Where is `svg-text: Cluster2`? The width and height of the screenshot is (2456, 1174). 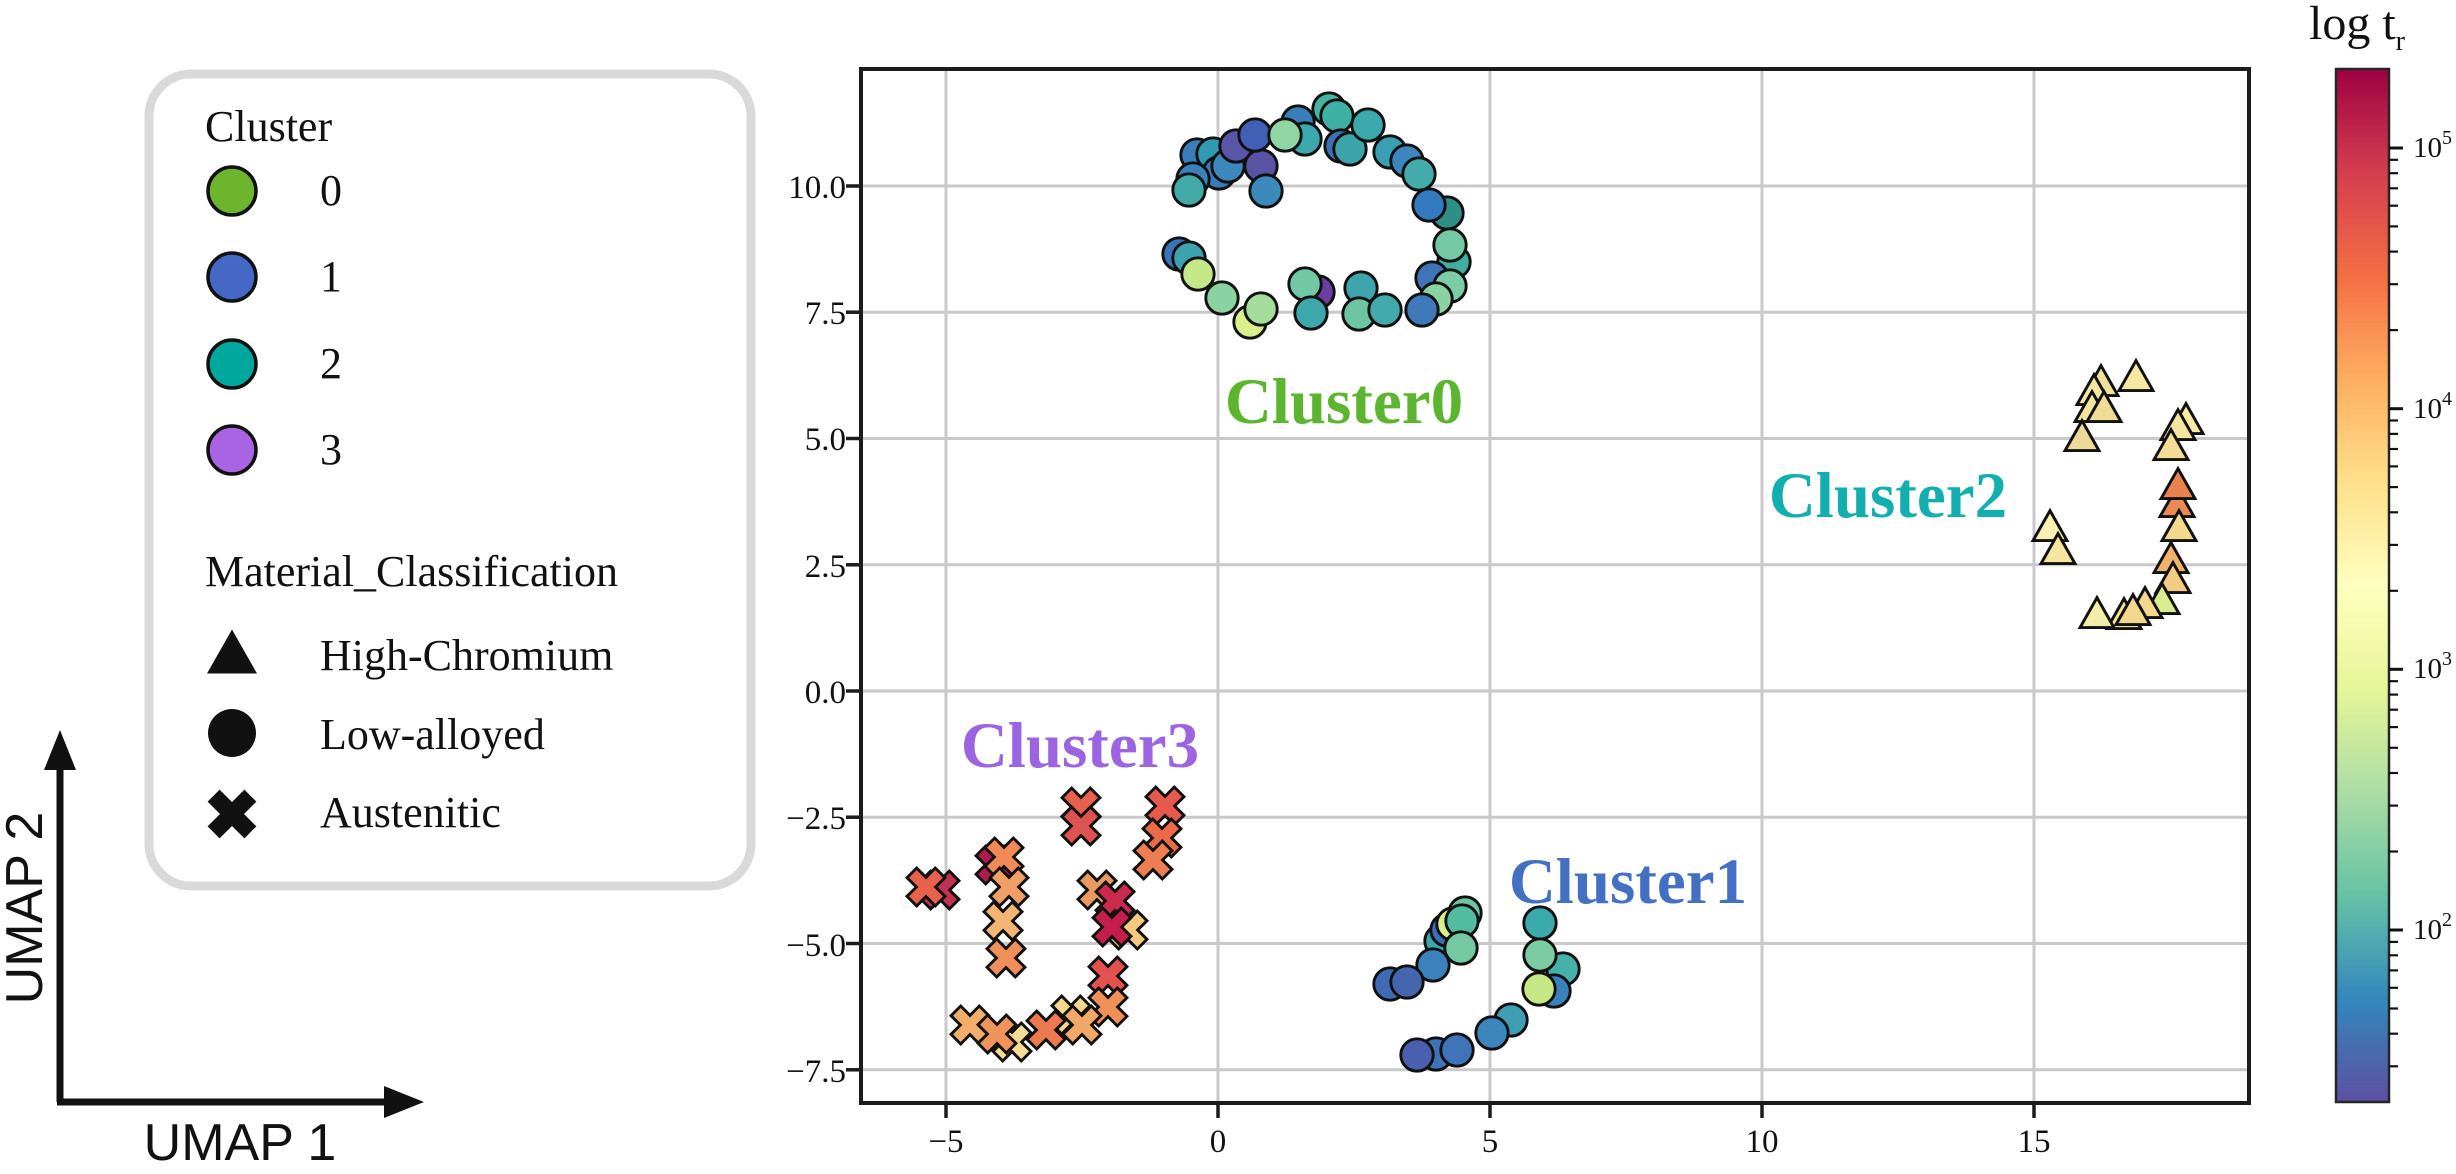 svg-text: Cluster2 is located at coordinates (1888, 496).